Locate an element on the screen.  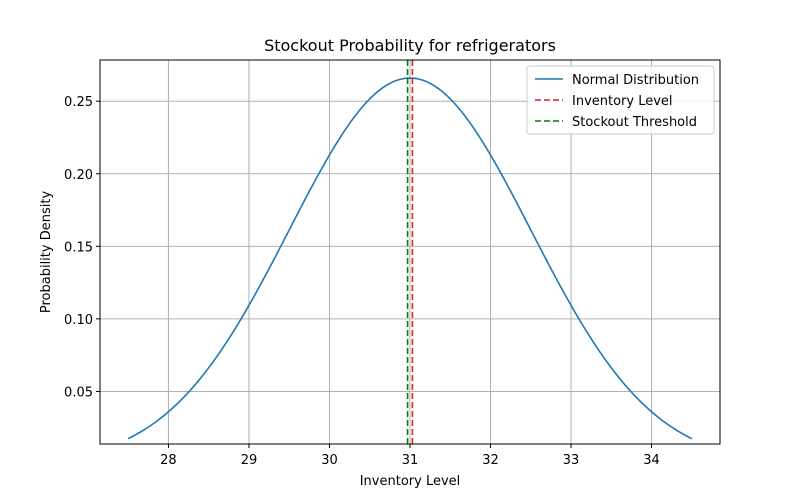
x-tick-label: 31 is located at coordinates (410, 460).